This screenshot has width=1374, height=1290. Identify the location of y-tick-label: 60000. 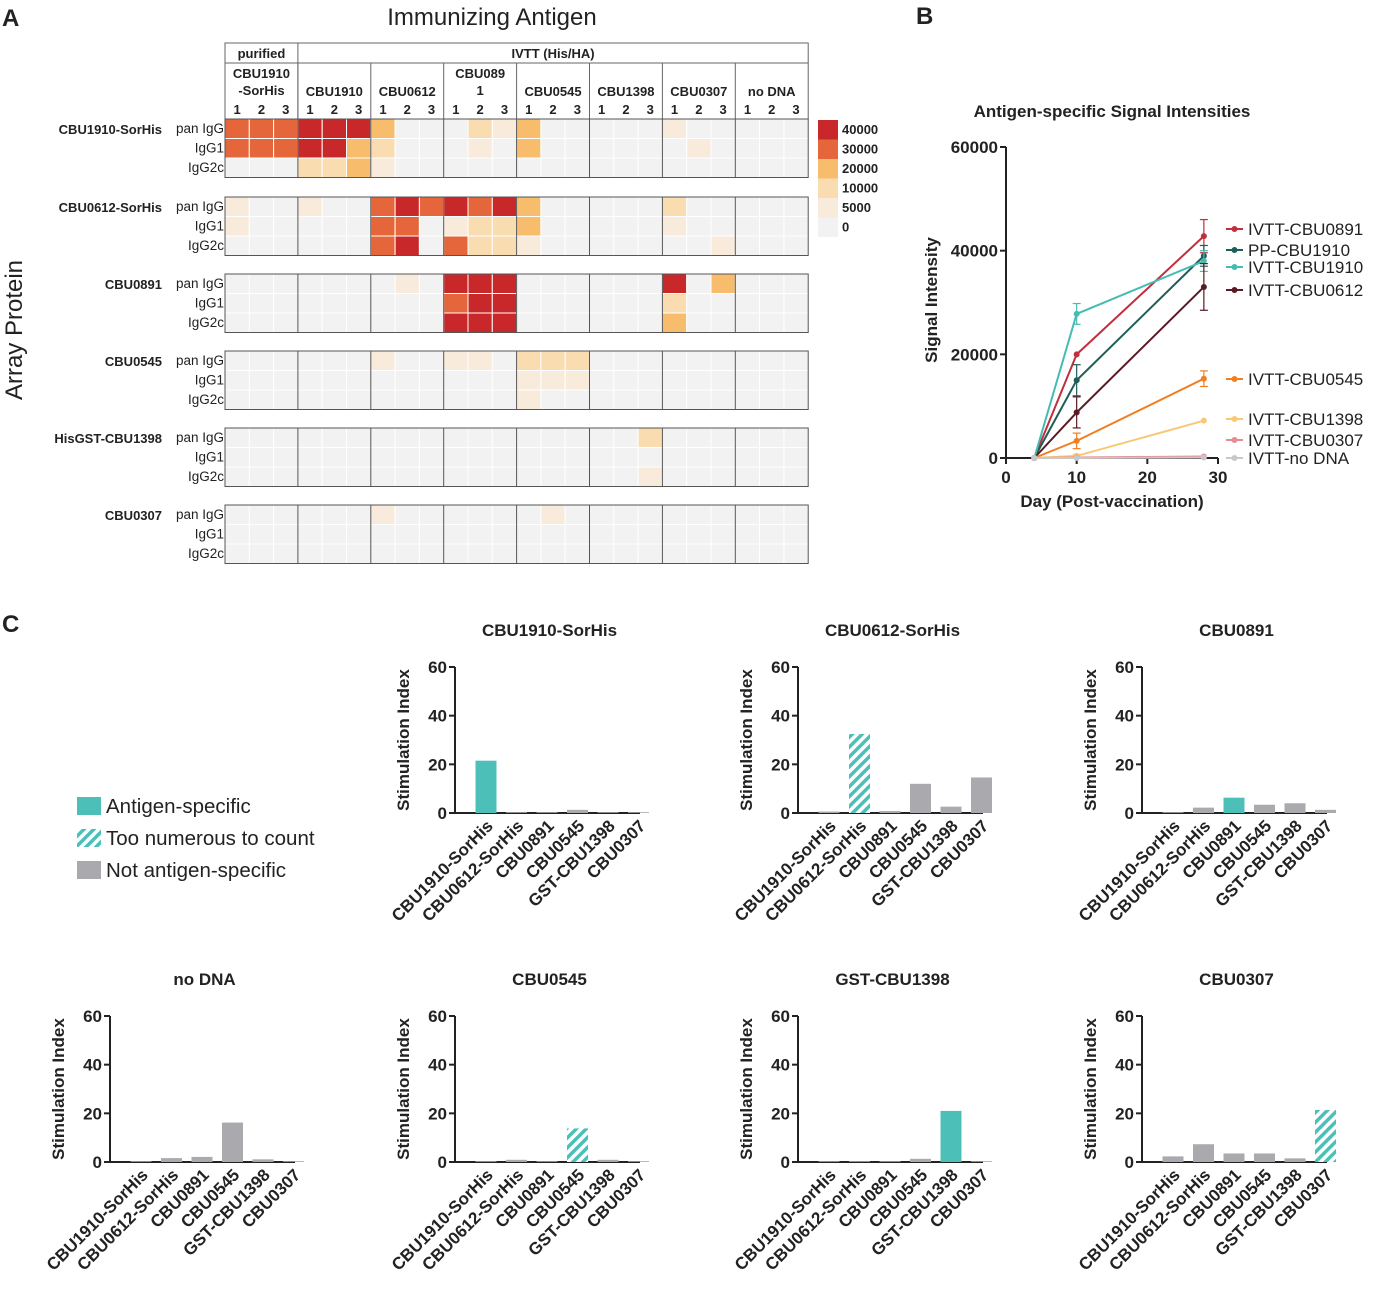
(974, 147).